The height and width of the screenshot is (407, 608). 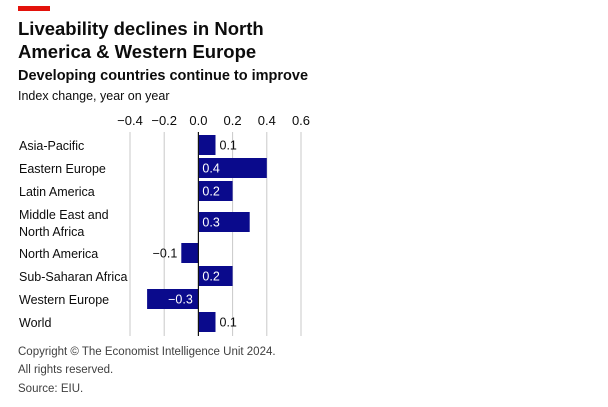 I want to click on x-tick-label: −0.2, so click(x=164, y=120).